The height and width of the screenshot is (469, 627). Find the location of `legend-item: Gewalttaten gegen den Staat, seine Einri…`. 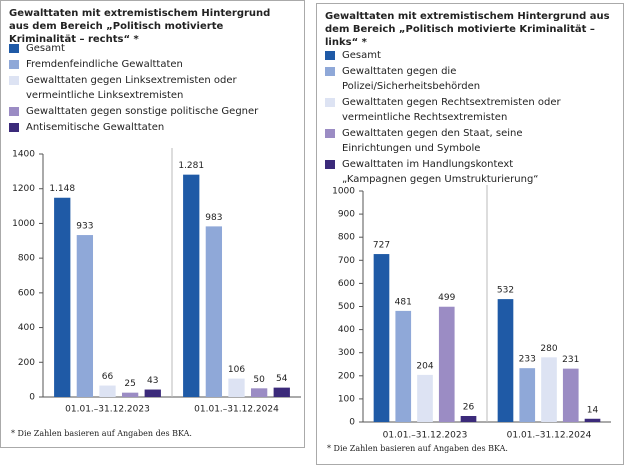

legend-item: Gewalttaten gegen den Staat, seine Einri… is located at coordinates (452, 141).